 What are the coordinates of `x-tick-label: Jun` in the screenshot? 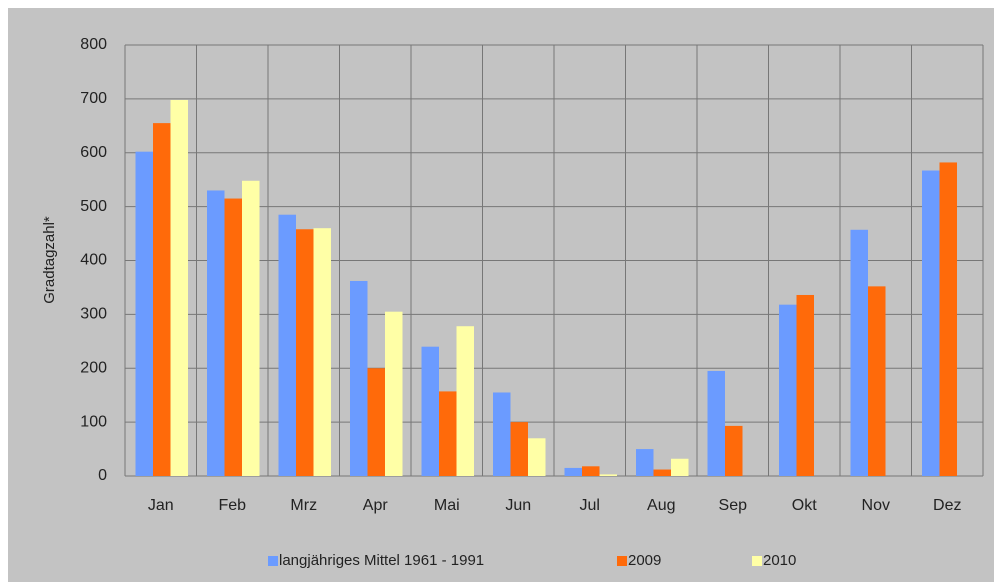 It's located at (518, 505).